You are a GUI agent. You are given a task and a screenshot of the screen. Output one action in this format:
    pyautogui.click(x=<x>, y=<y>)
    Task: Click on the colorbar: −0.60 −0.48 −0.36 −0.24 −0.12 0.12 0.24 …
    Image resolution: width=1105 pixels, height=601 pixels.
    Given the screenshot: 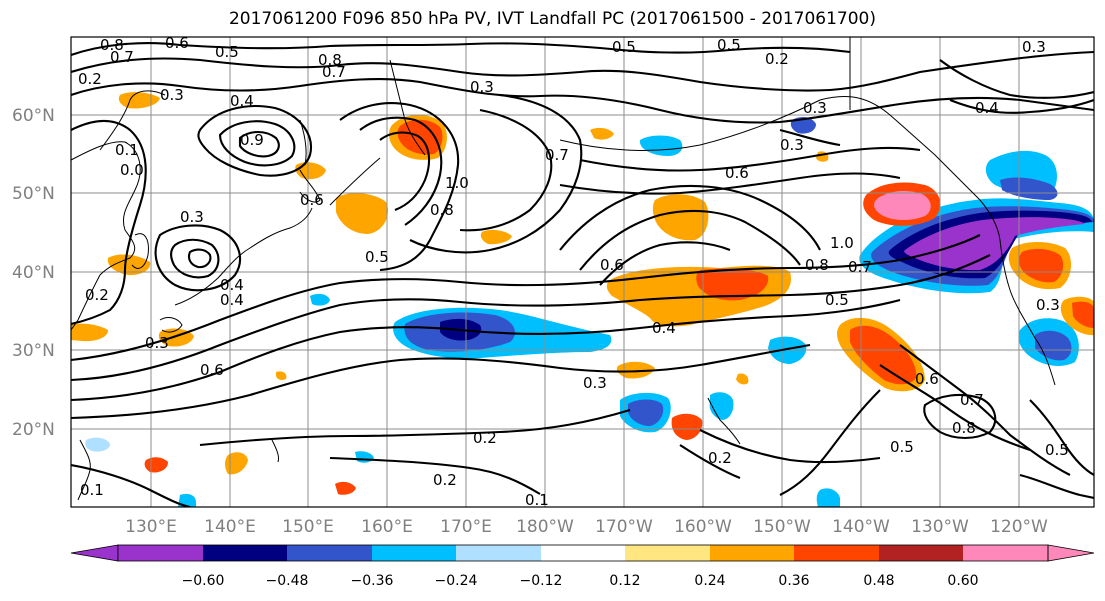 What is the action you would take?
    pyautogui.click(x=582, y=566)
    